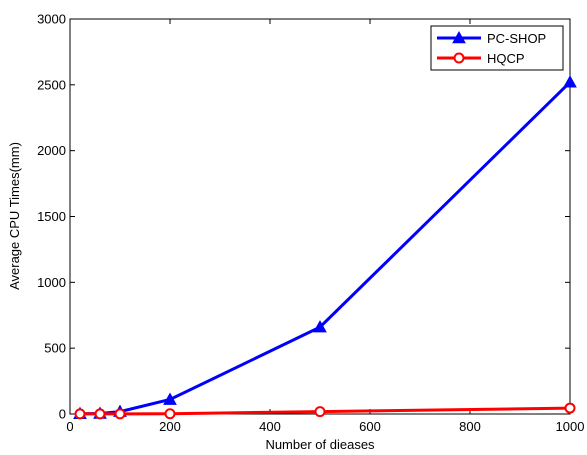  Describe the element at coordinates (51, 84) in the screenshot. I see `y-tick-label: 2500` at that location.